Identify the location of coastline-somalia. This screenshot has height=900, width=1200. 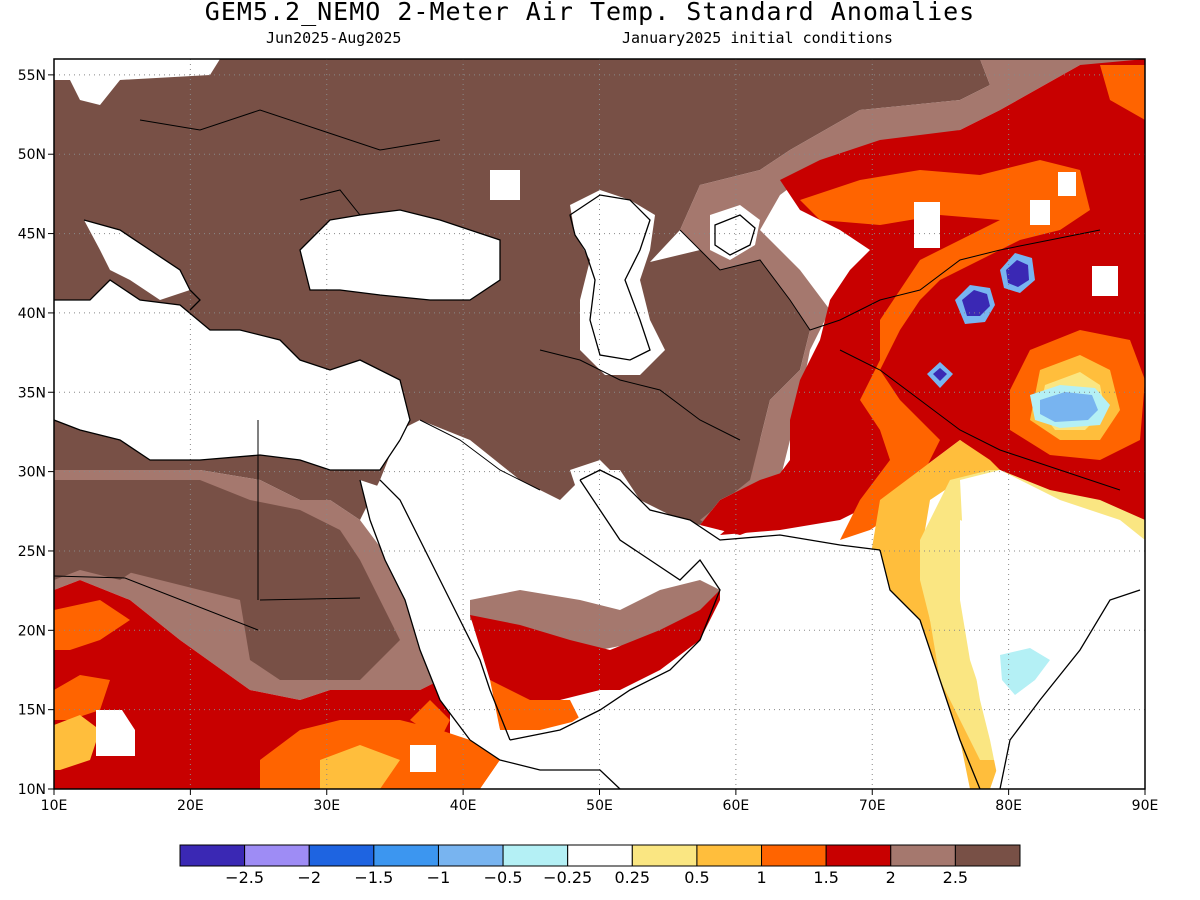
(545, 764).